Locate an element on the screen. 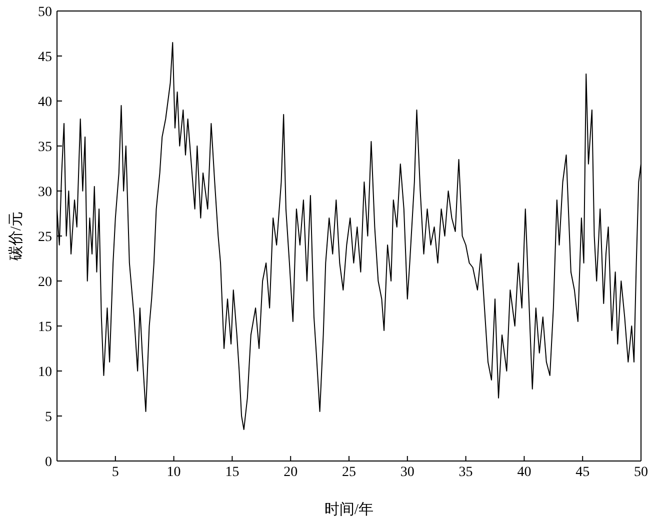  y-tick-label: 50 is located at coordinates (45, 12).